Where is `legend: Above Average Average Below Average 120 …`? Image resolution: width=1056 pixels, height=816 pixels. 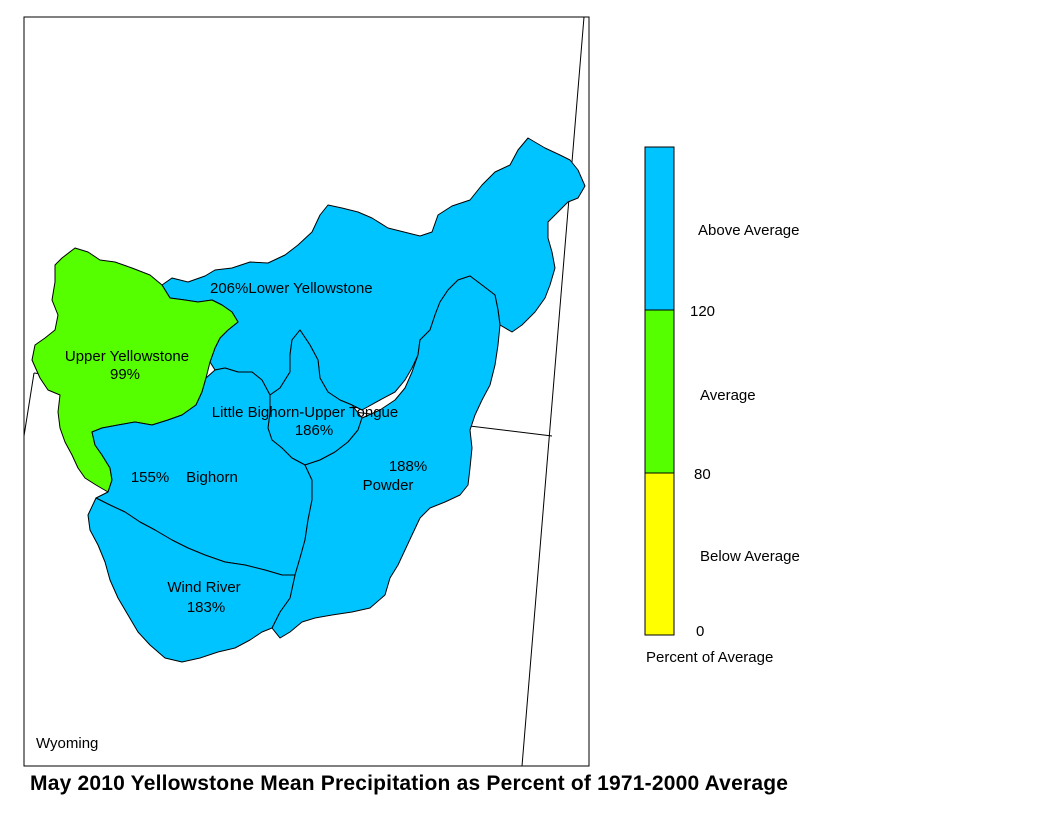
legend: Above Average Average Below Average 120 … is located at coordinates (722, 406).